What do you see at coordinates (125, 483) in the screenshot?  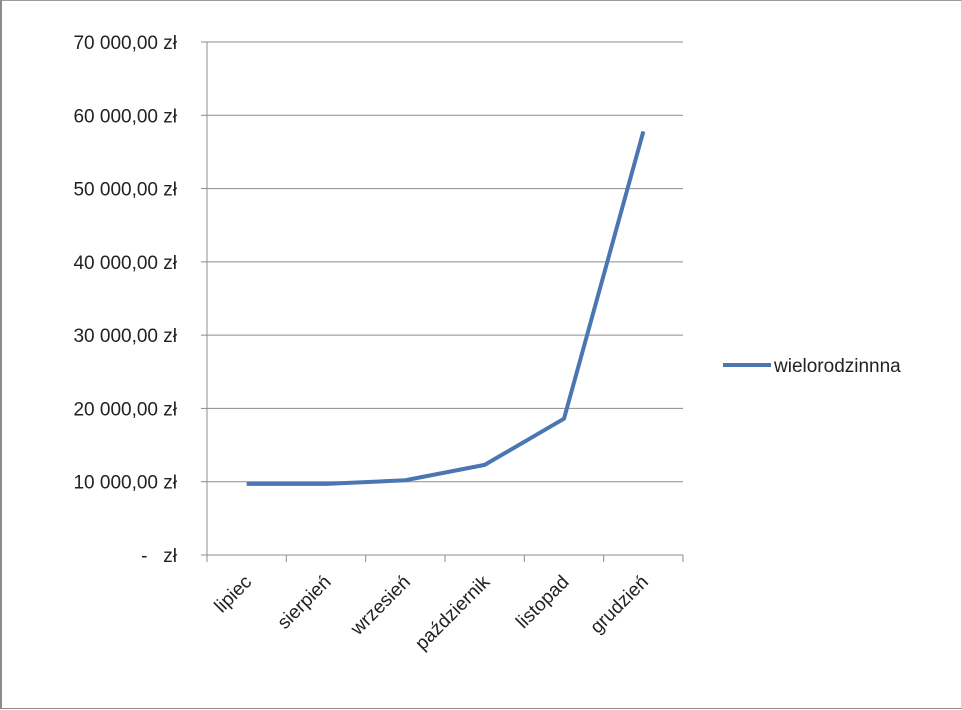 I see `y-tick-label: 10 000,00 zł` at bounding box center [125, 483].